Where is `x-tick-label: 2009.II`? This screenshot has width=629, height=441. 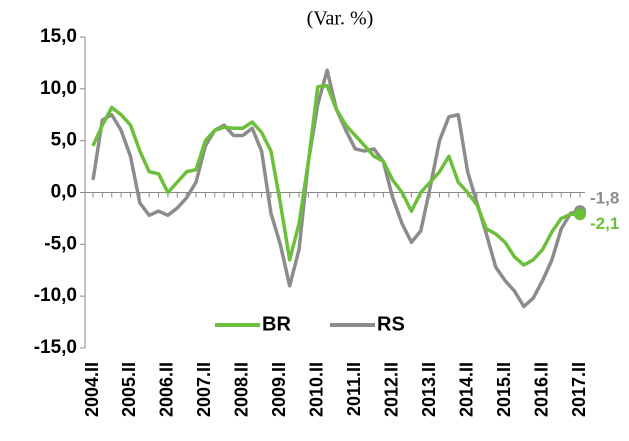 x-tick-label: 2009.II is located at coordinates (279, 389).